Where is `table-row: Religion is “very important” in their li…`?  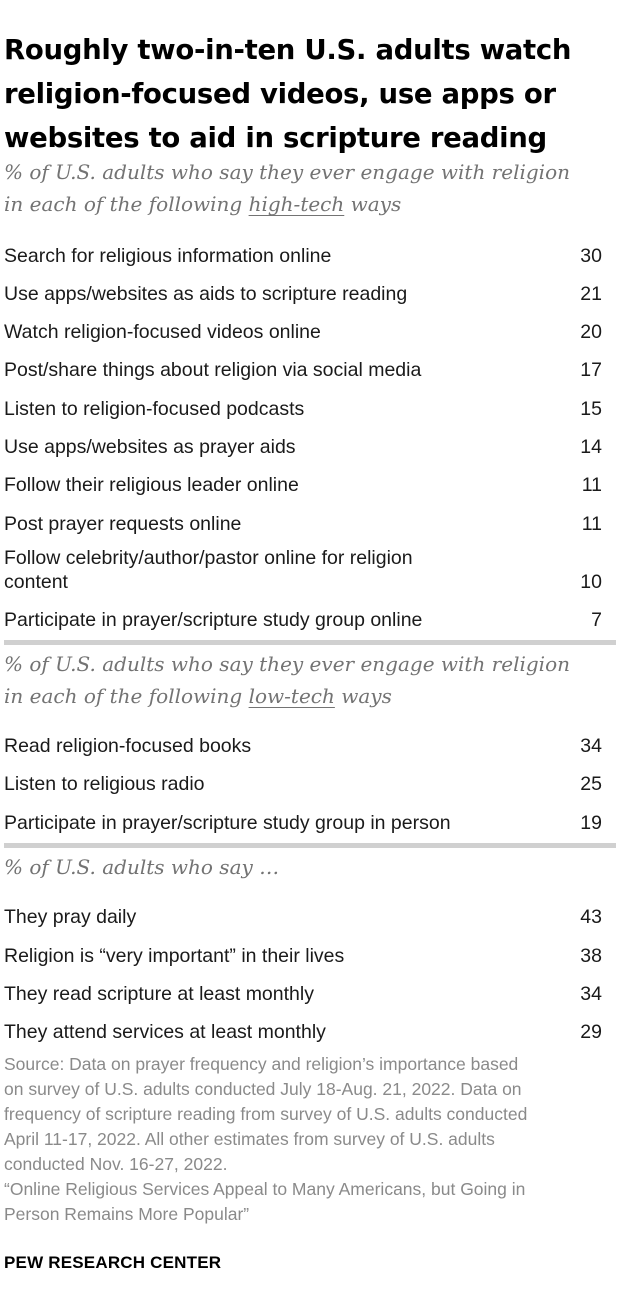
table-row: Religion is “very important” in their li… is located at coordinates (303, 956).